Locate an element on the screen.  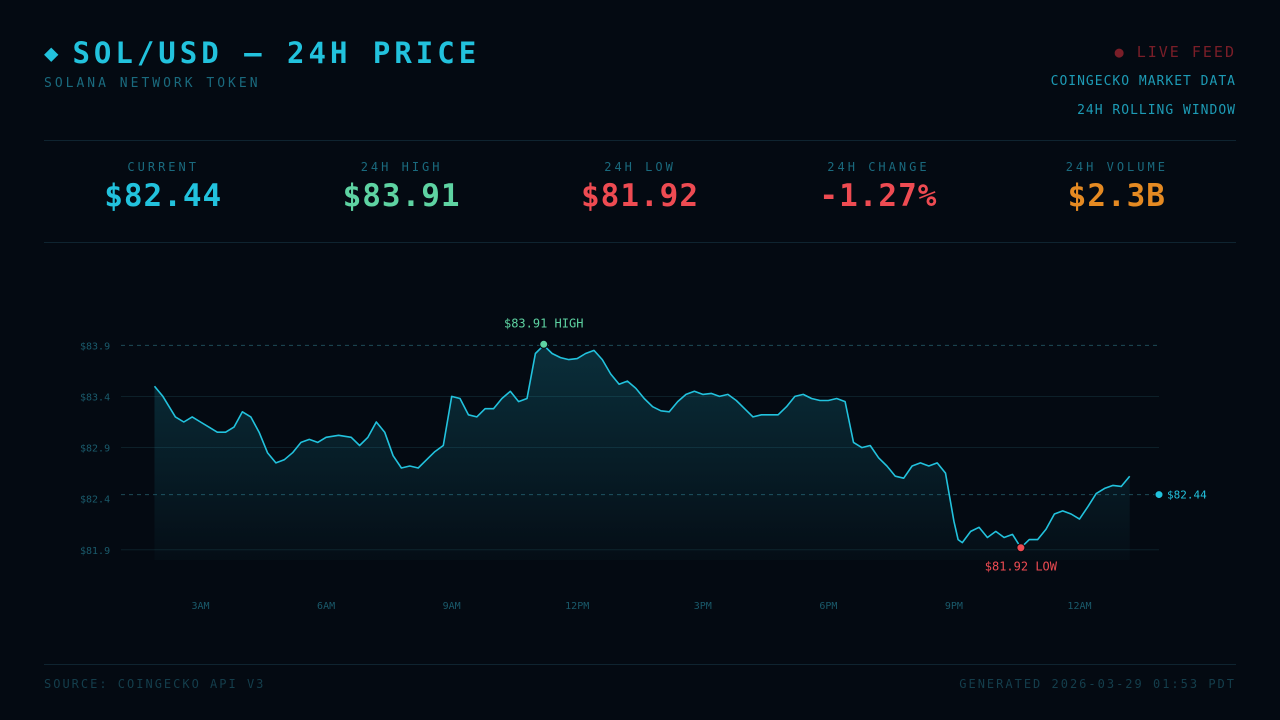
x-tick-label: 3PM is located at coordinates (703, 606).